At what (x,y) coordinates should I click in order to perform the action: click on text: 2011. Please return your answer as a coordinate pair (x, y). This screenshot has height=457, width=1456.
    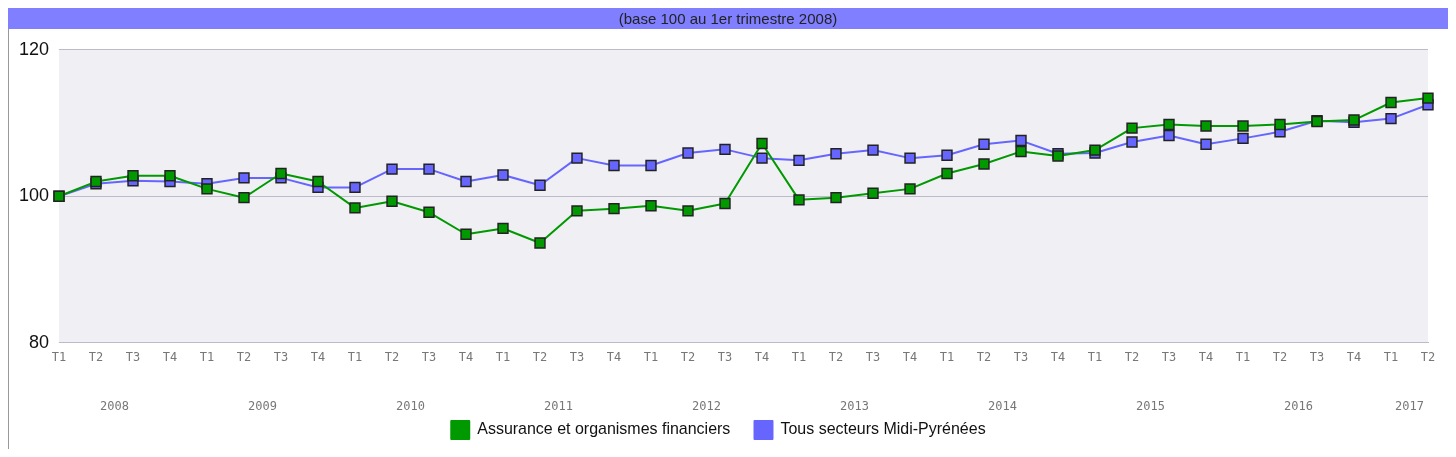
    Looking at the image, I should click on (558, 406).